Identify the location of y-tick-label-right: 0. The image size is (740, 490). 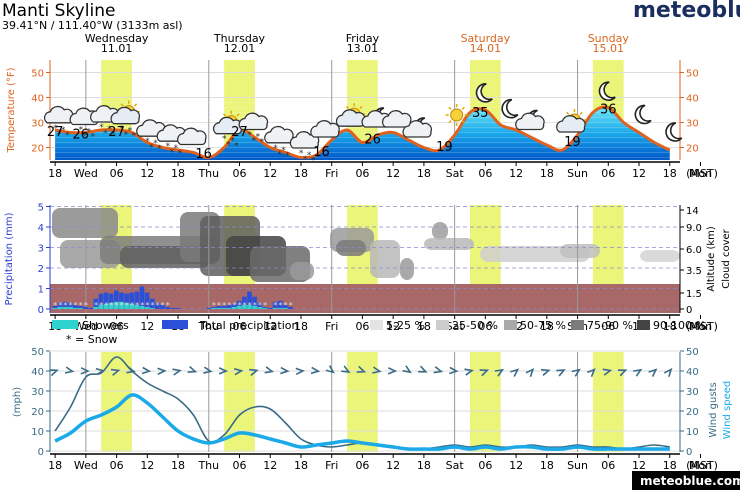
(689, 452).